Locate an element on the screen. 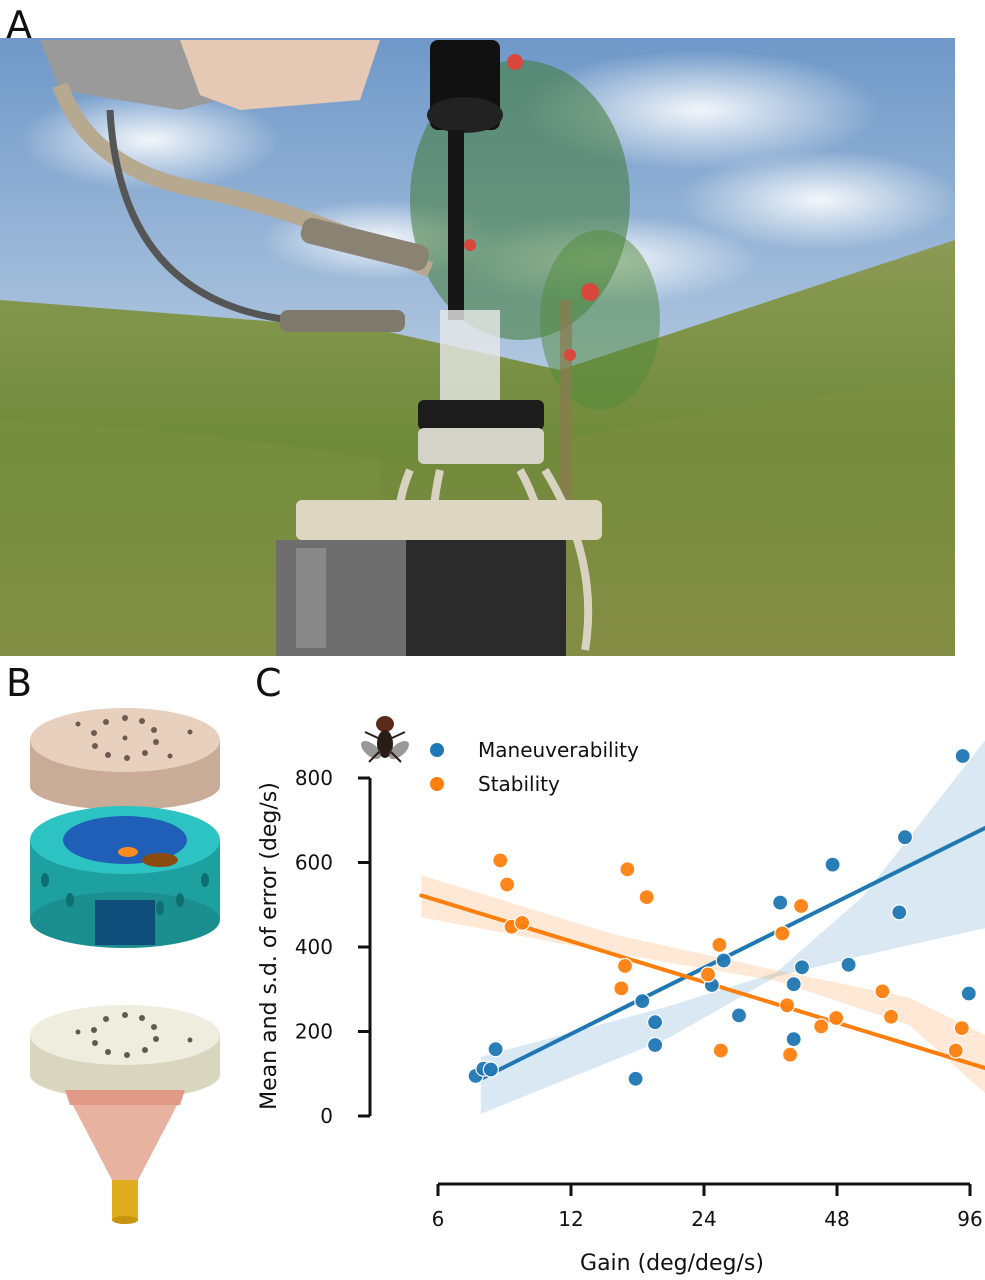  part-renderings is located at coordinates (125, 966).